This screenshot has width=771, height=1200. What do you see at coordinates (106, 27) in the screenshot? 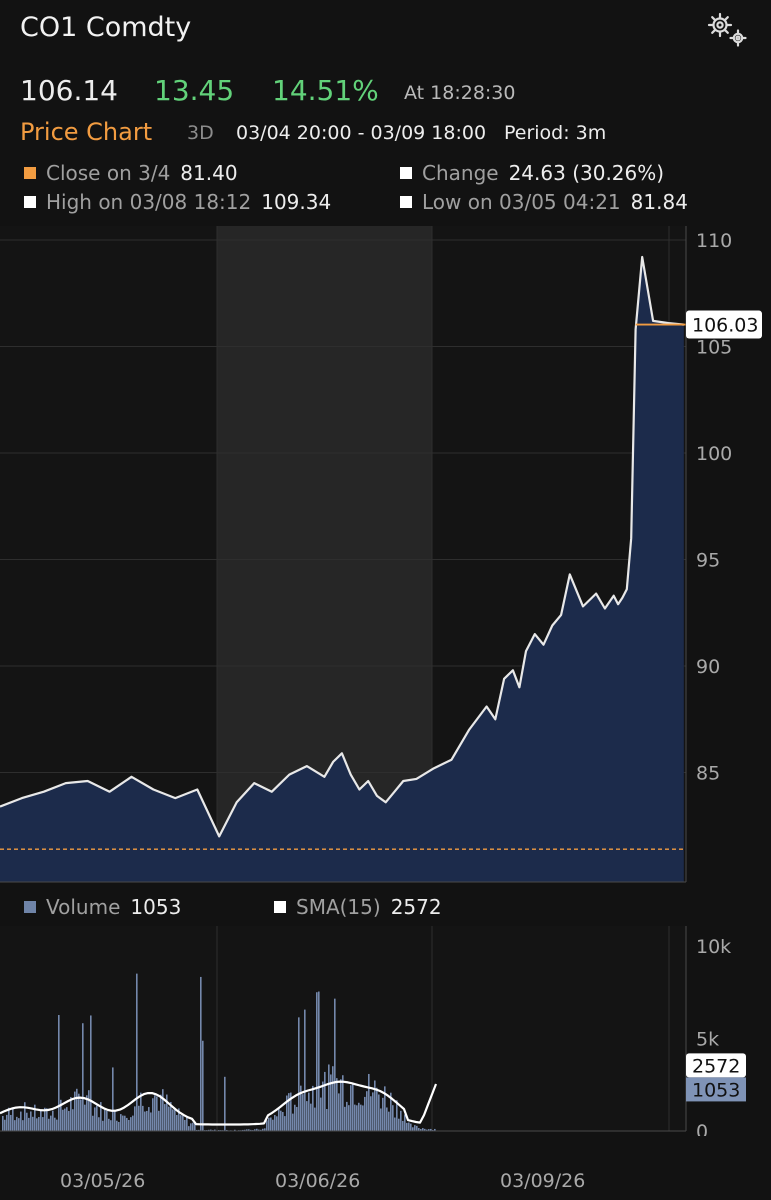
I see `page-title: CO1 Comdty` at bounding box center [106, 27].